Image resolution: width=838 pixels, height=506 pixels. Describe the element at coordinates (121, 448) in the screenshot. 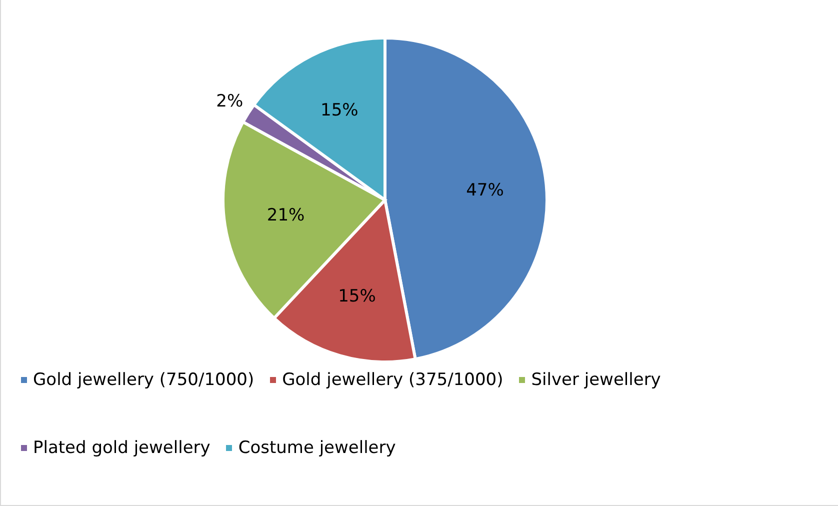

I see `legend-label: Plated gold jewellery` at that location.